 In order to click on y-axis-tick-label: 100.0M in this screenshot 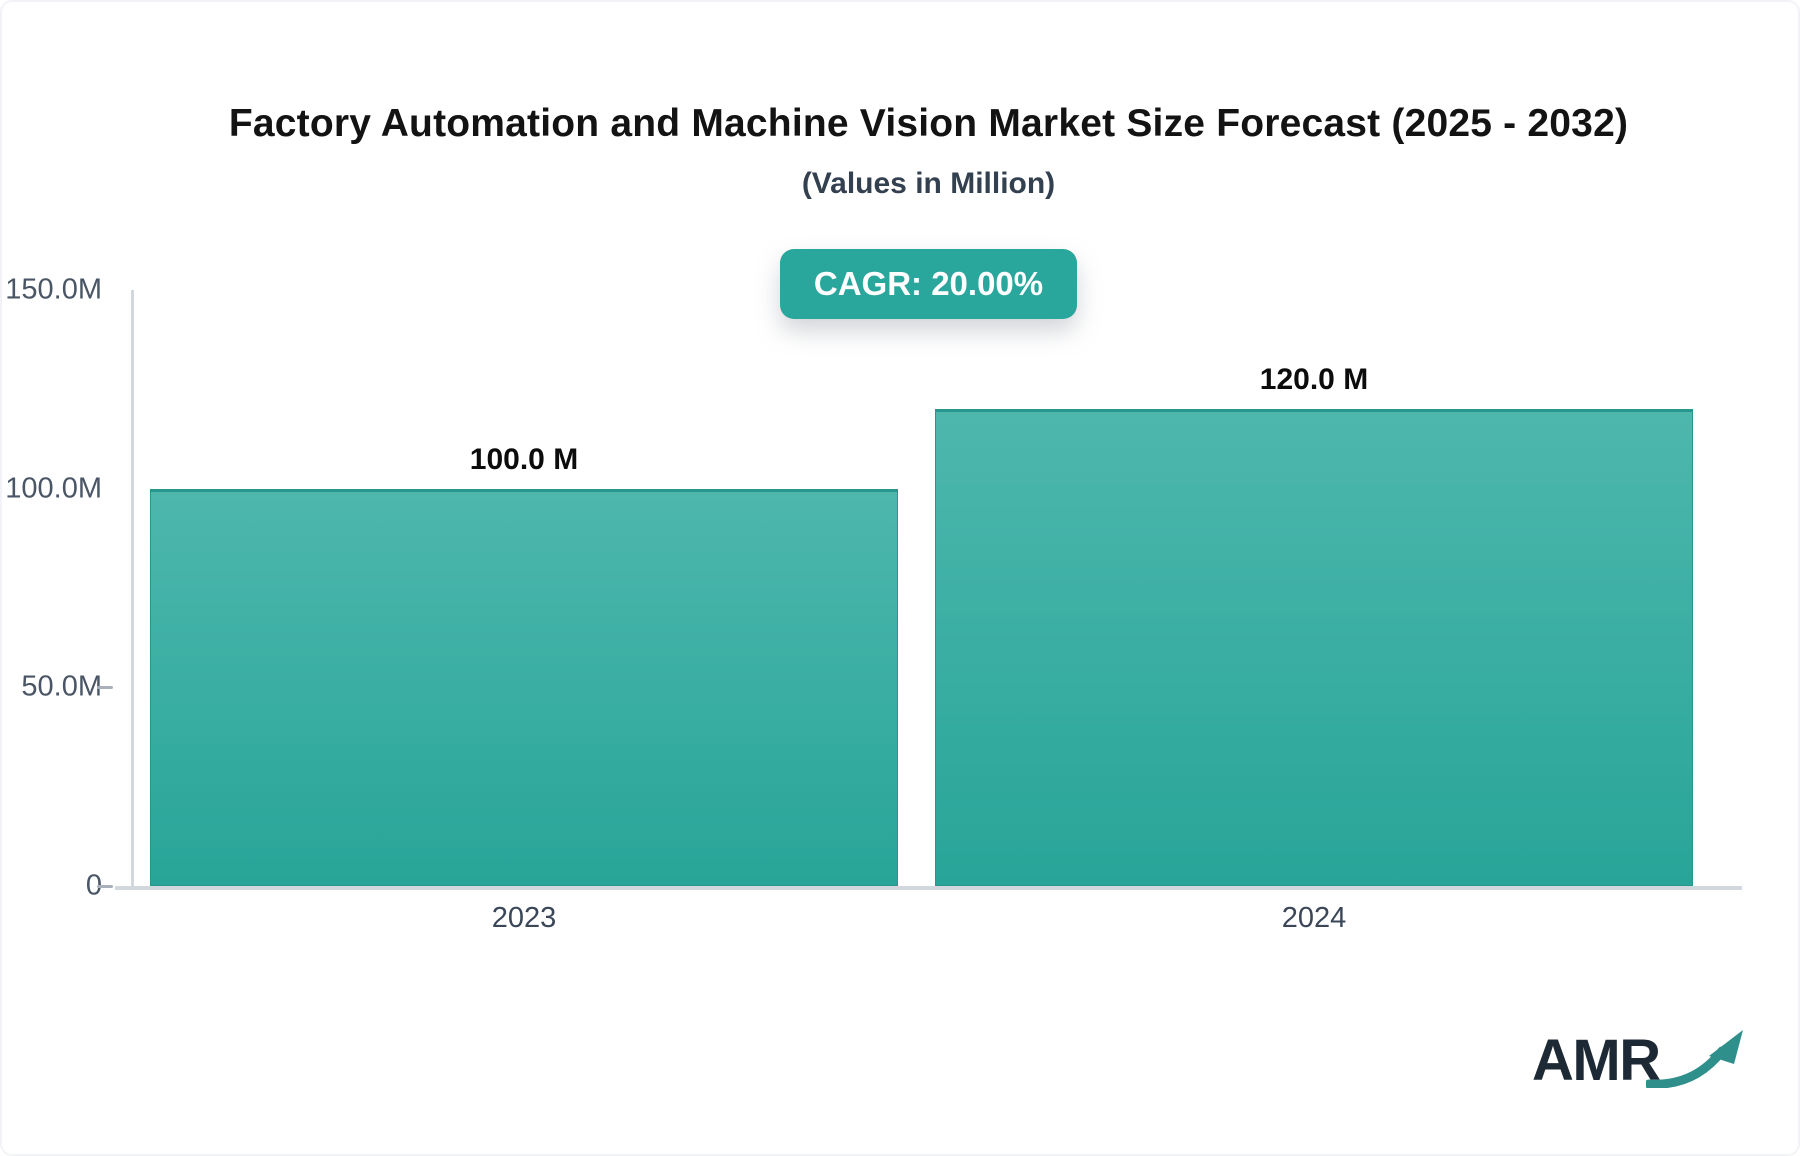, I will do `click(53, 488)`.